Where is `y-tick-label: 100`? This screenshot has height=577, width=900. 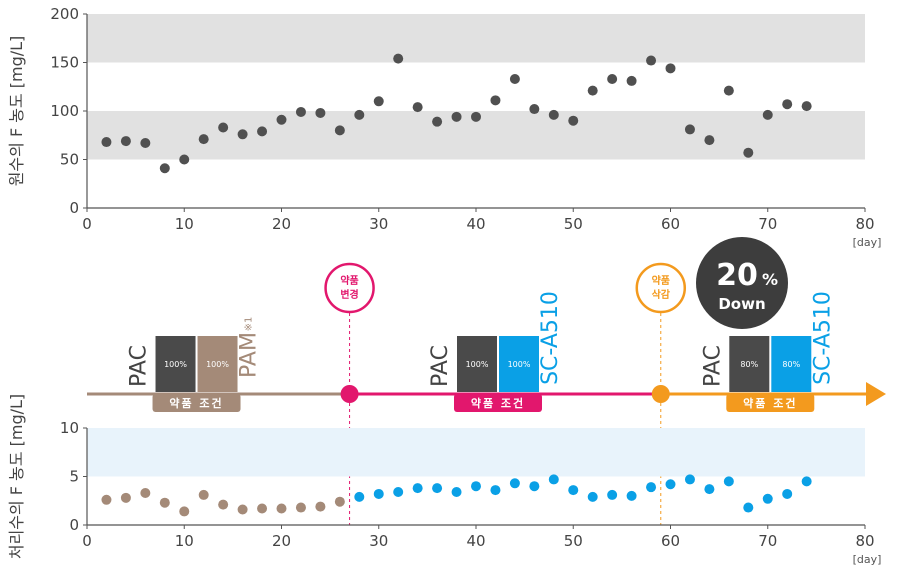
y-tick-label: 100 is located at coordinates (64, 111).